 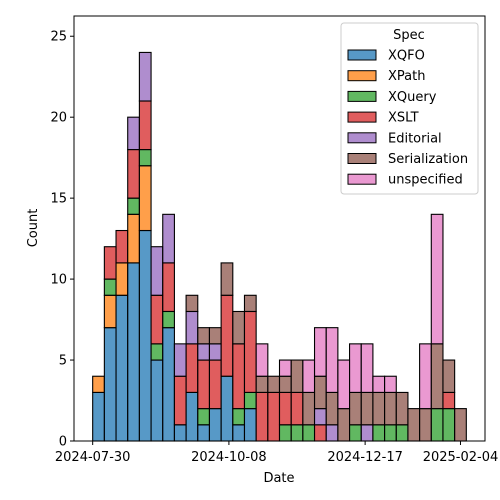 What do you see at coordinates (58, 280) in the screenshot?
I see `y-tick-label-10: 10` at bounding box center [58, 280].